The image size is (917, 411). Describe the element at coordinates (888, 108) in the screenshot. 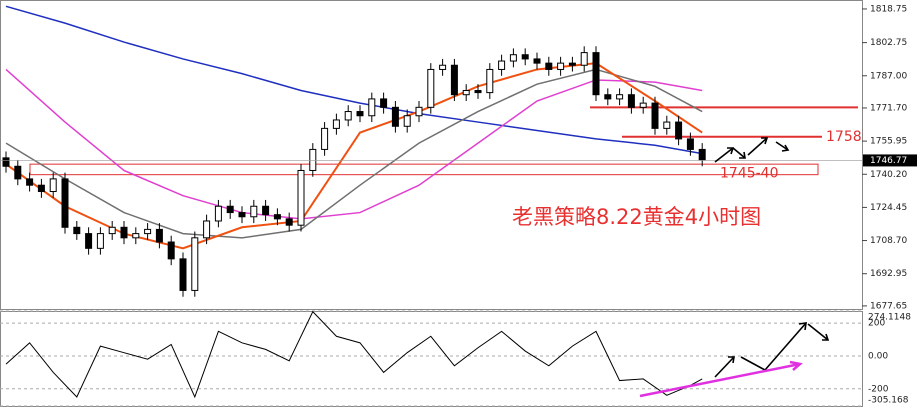

I see `y-tick-label: 1771.70` at that location.